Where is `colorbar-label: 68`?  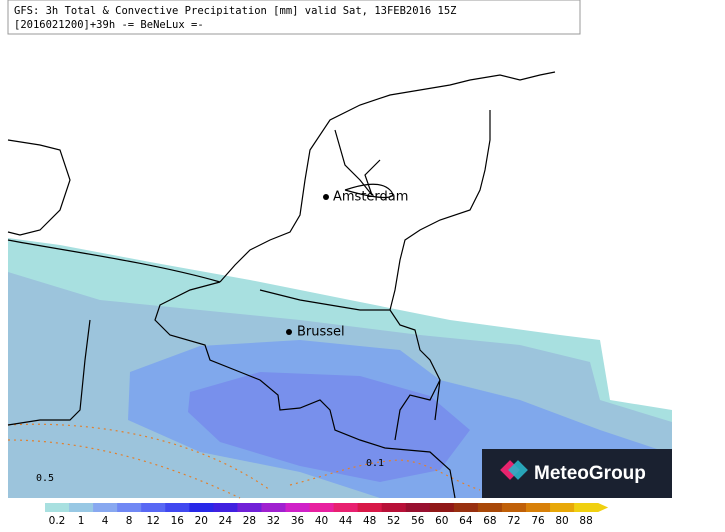
colorbar-label: 68 is located at coordinates (489, 521).